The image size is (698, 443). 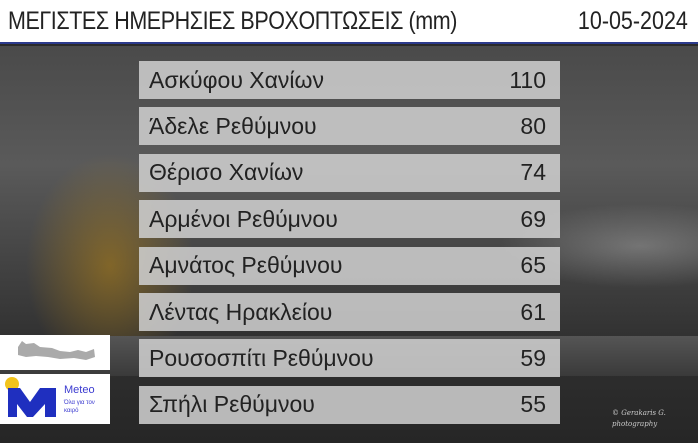 I want to click on station-name: Λέντας Ηρακλείου, so click(x=241, y=311).